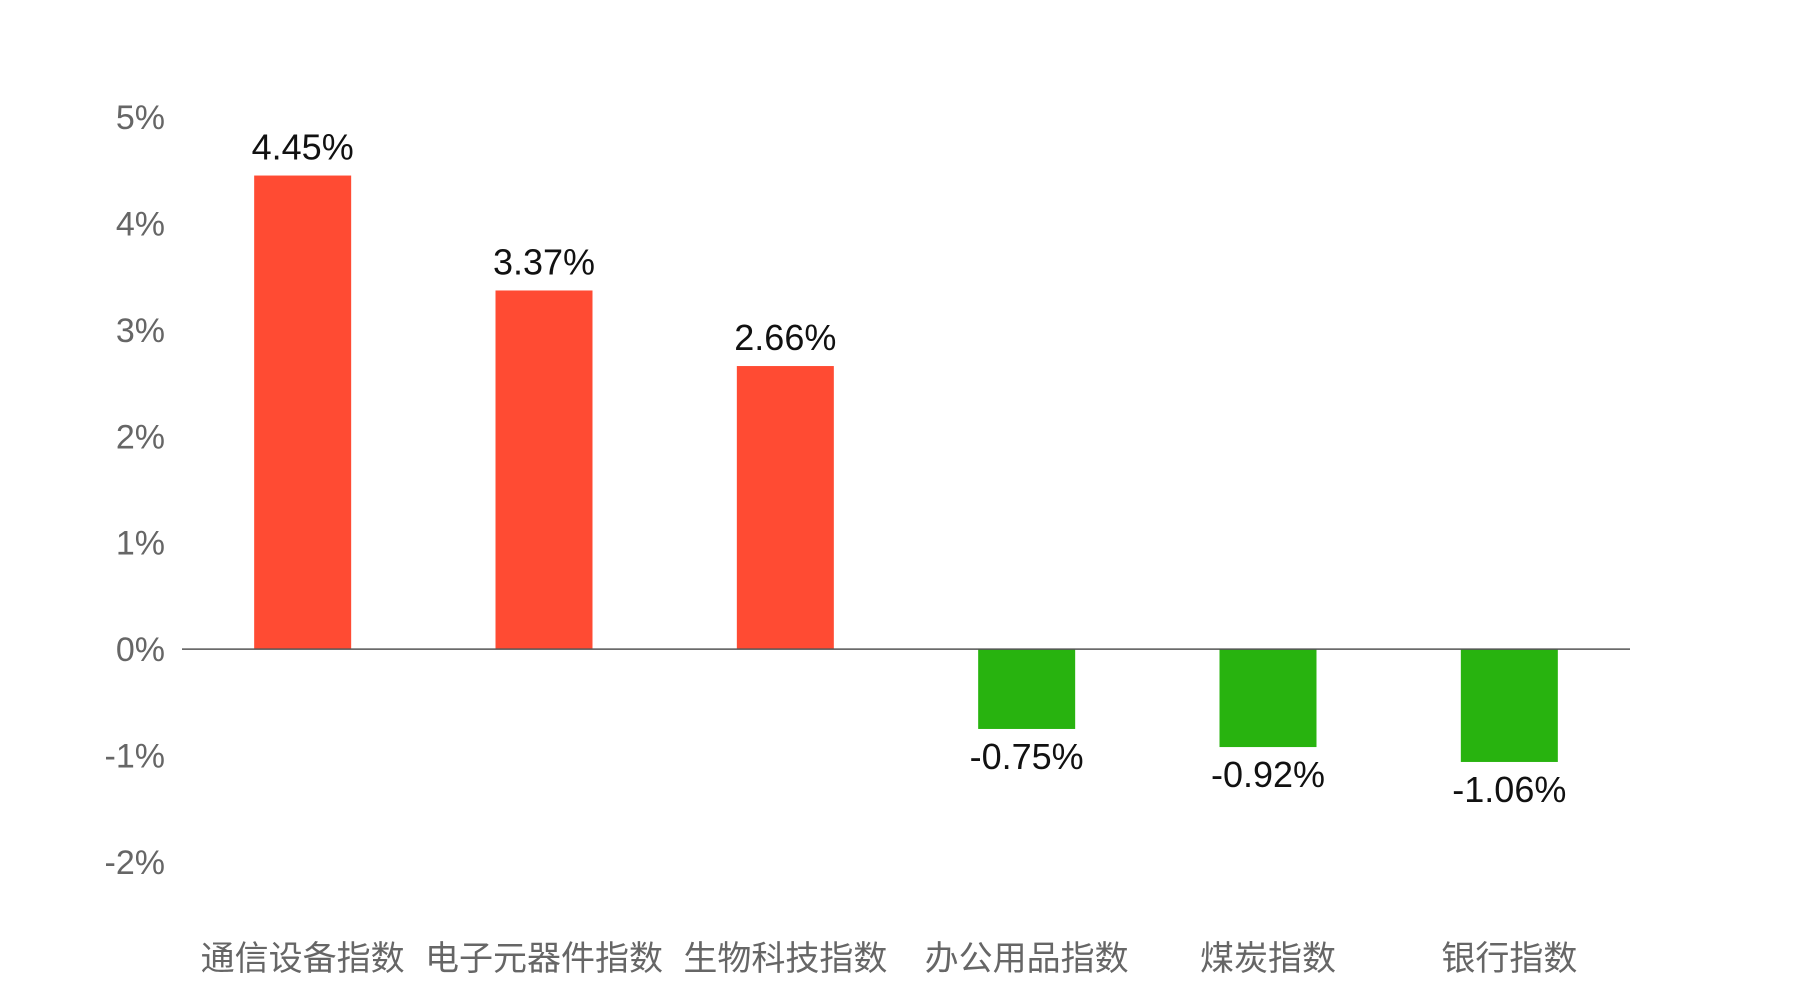 Image resolution: width=1800 pixels, height=1000 pixels. I want to click on x-category-label: 办公用品指数, so click(1027, 959).